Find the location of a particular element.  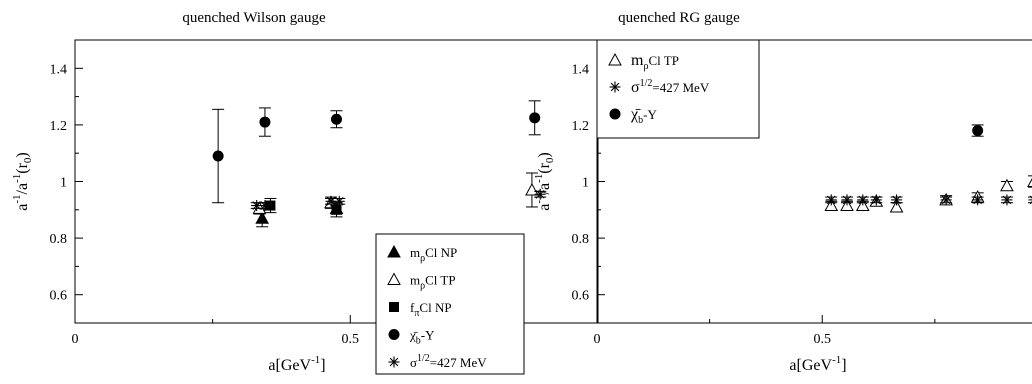

legend: mρCl TP σ1/2=427 MeV χ̄b-Υ is located at coordinates (678, 89).